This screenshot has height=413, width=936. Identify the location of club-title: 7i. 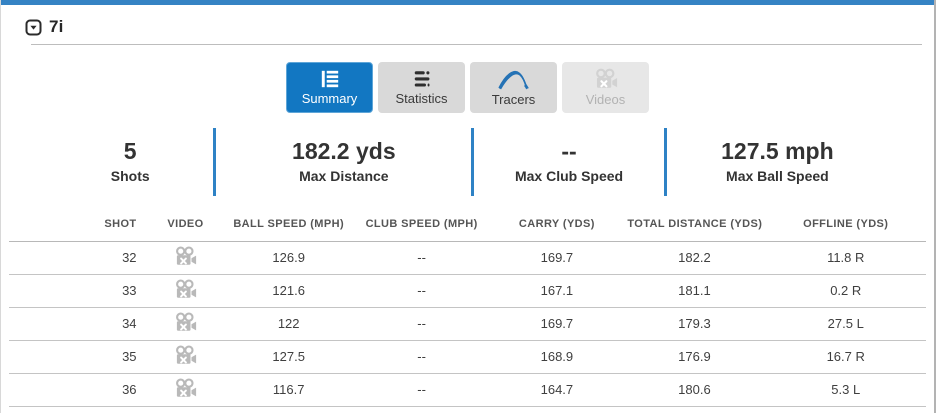
(56, 26).